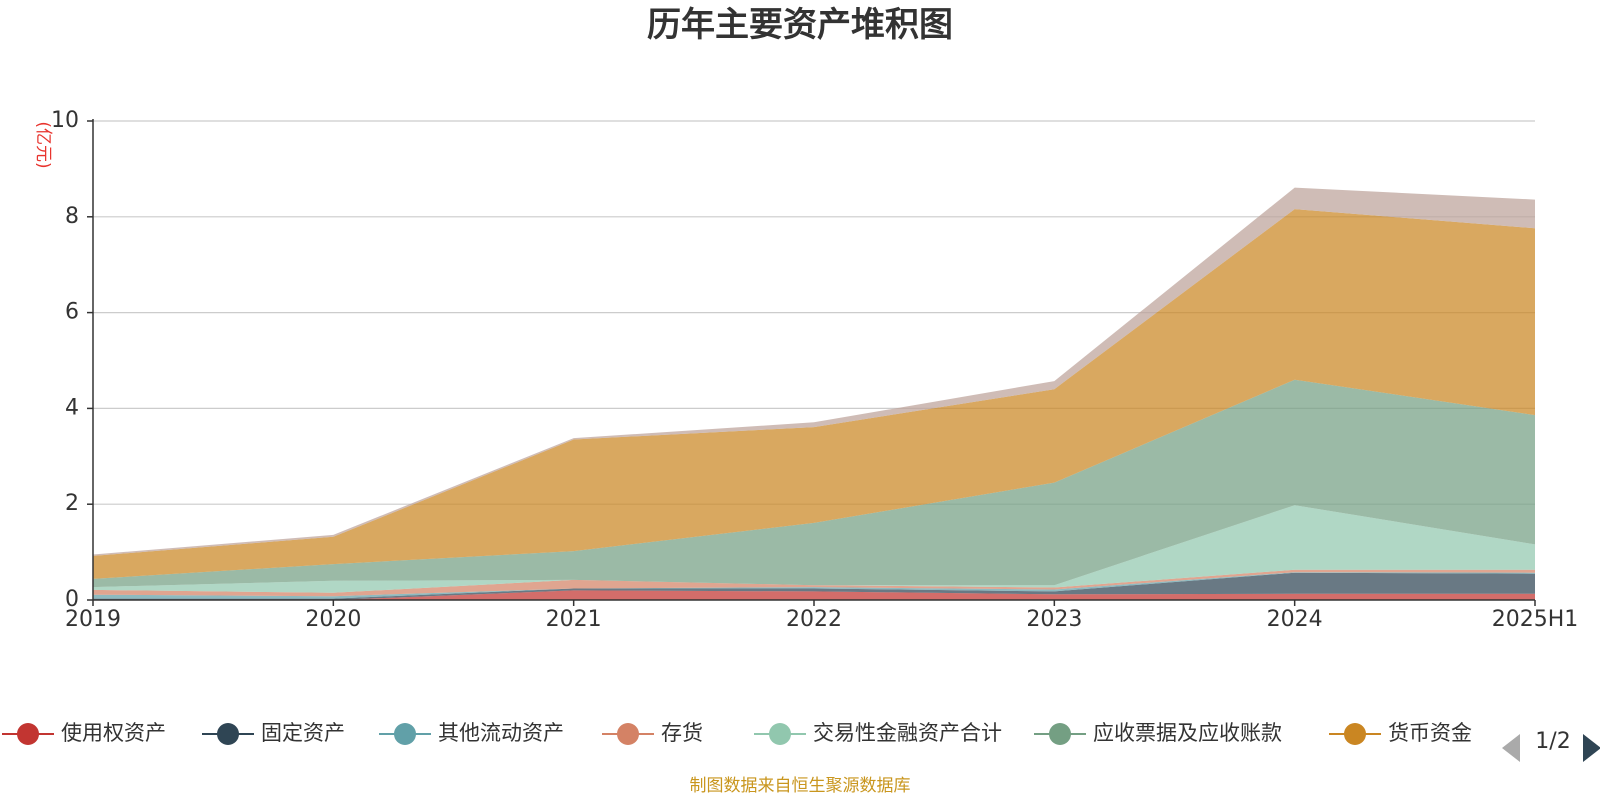  I want to click on data-source-note: 制图数据来自恒生聚源数据库, so click(800, 786).